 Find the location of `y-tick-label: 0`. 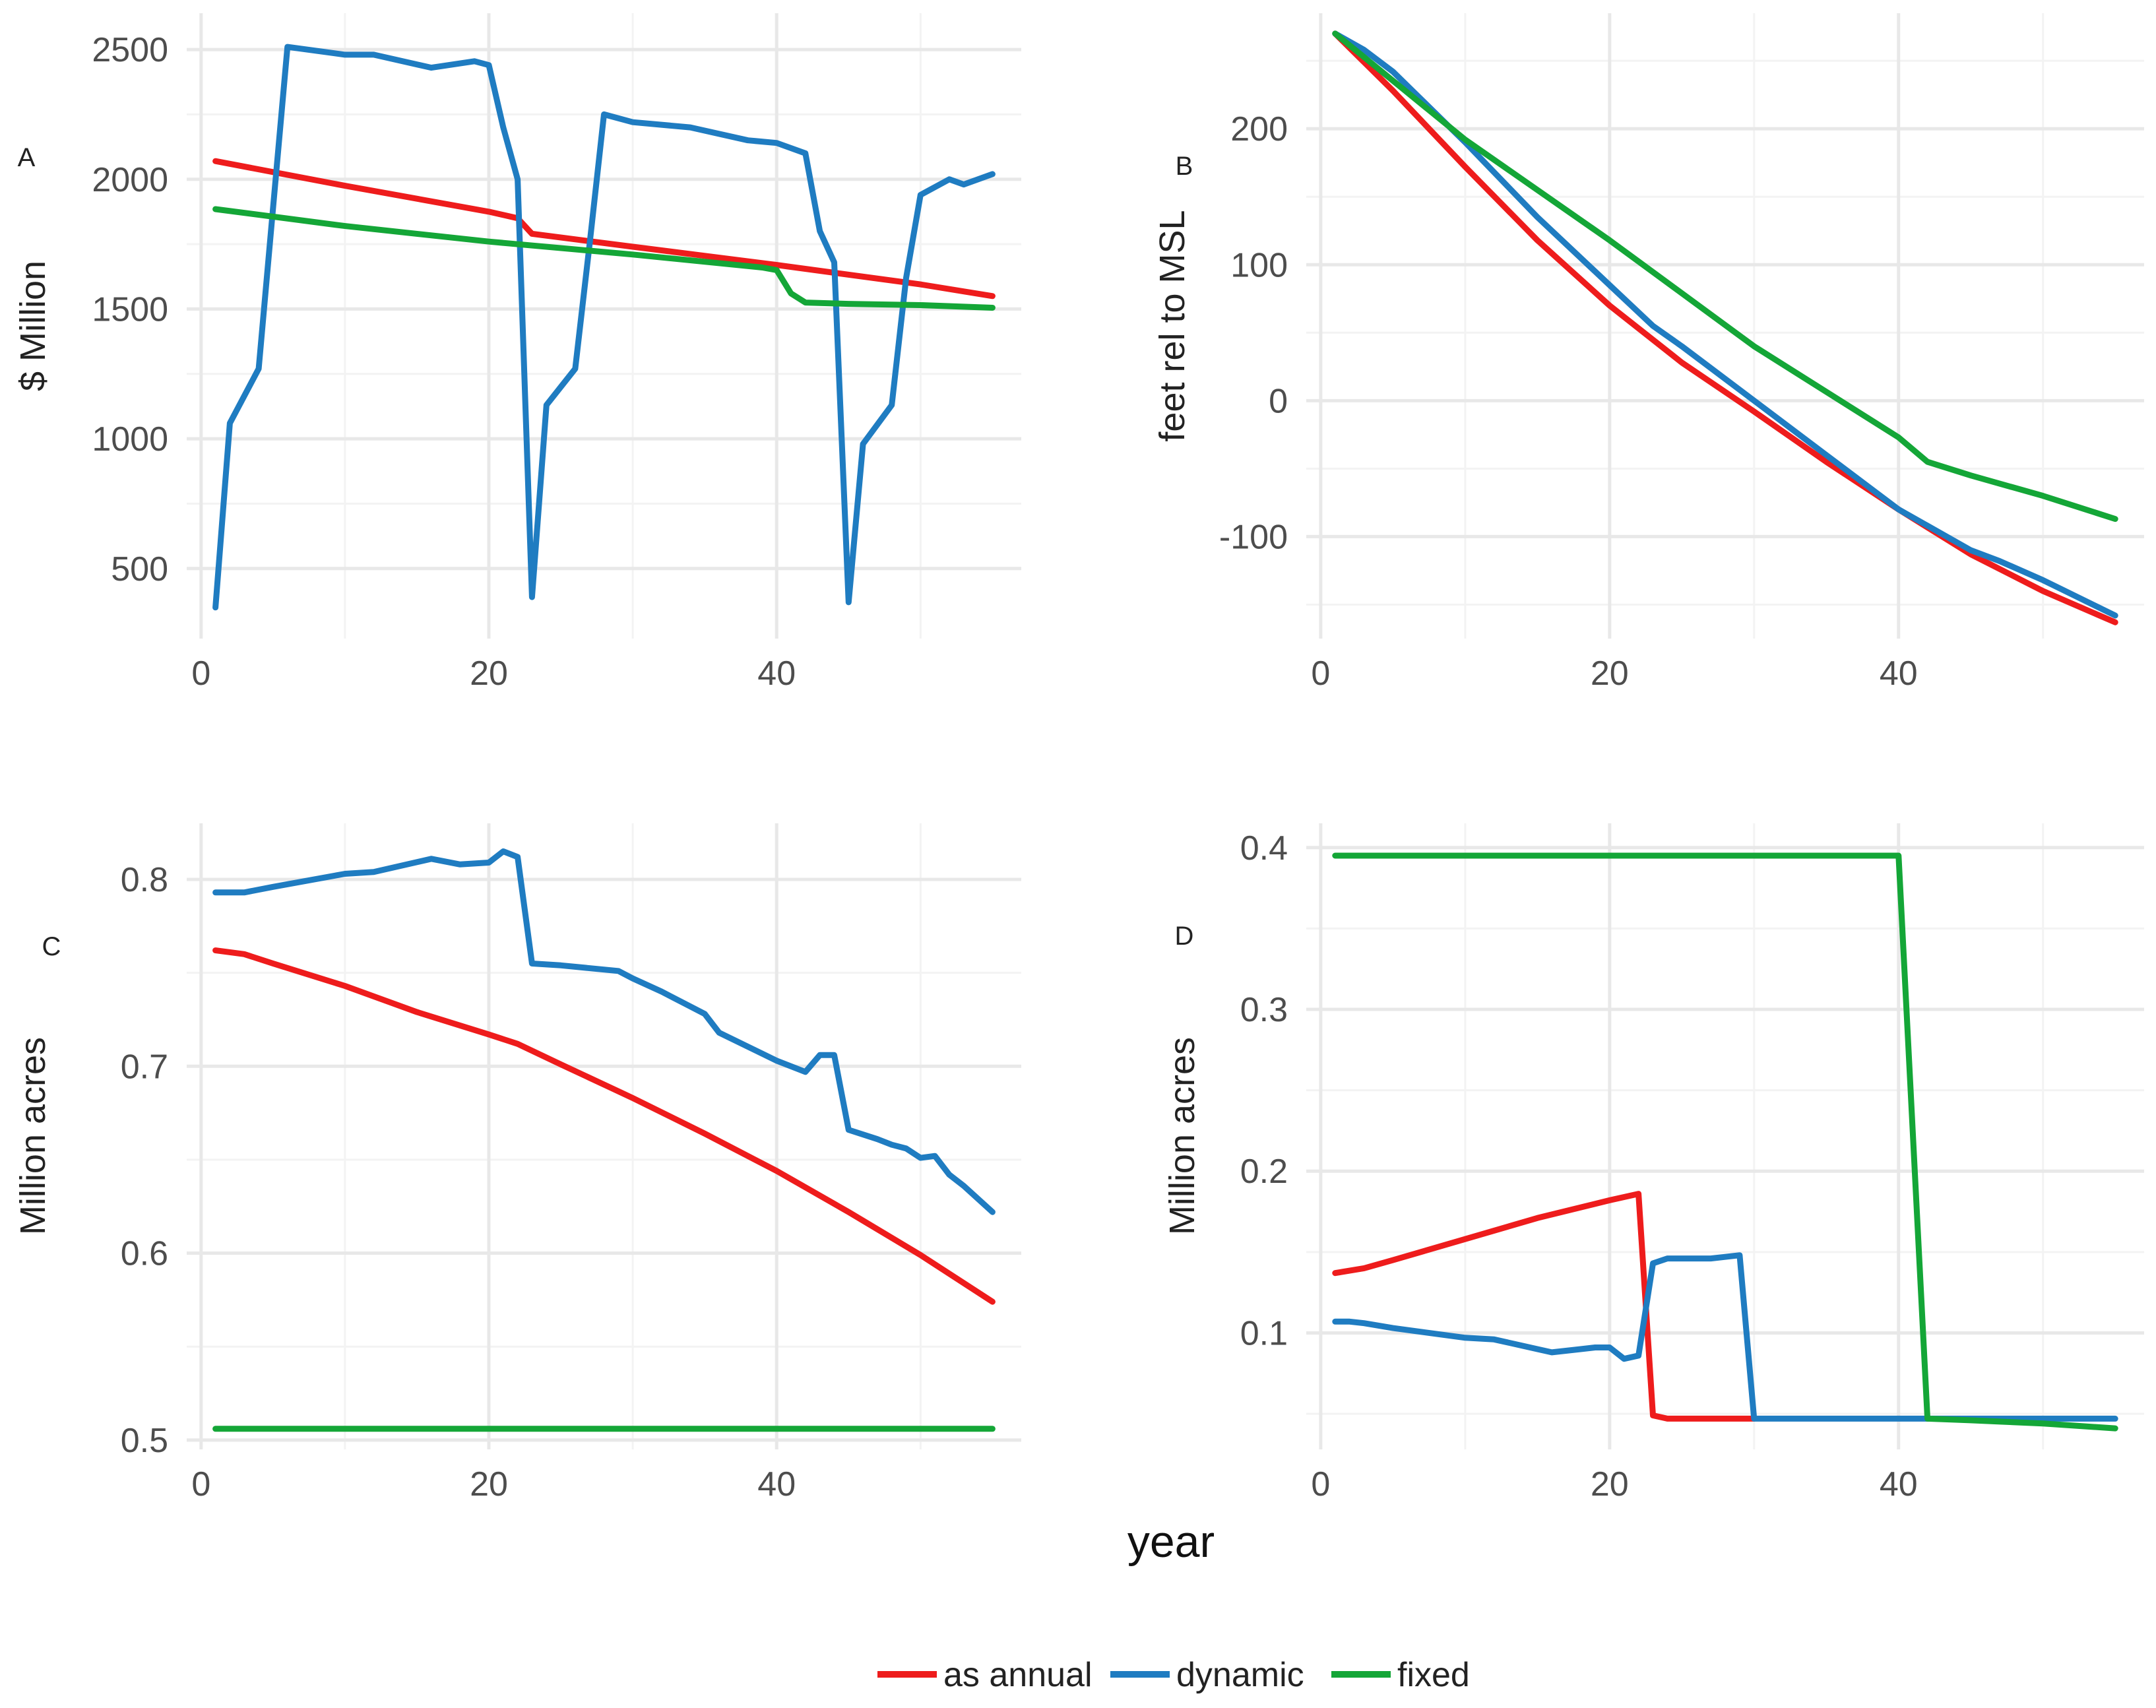

y-tick-label: 0 is located at coordinates (1279, 401).